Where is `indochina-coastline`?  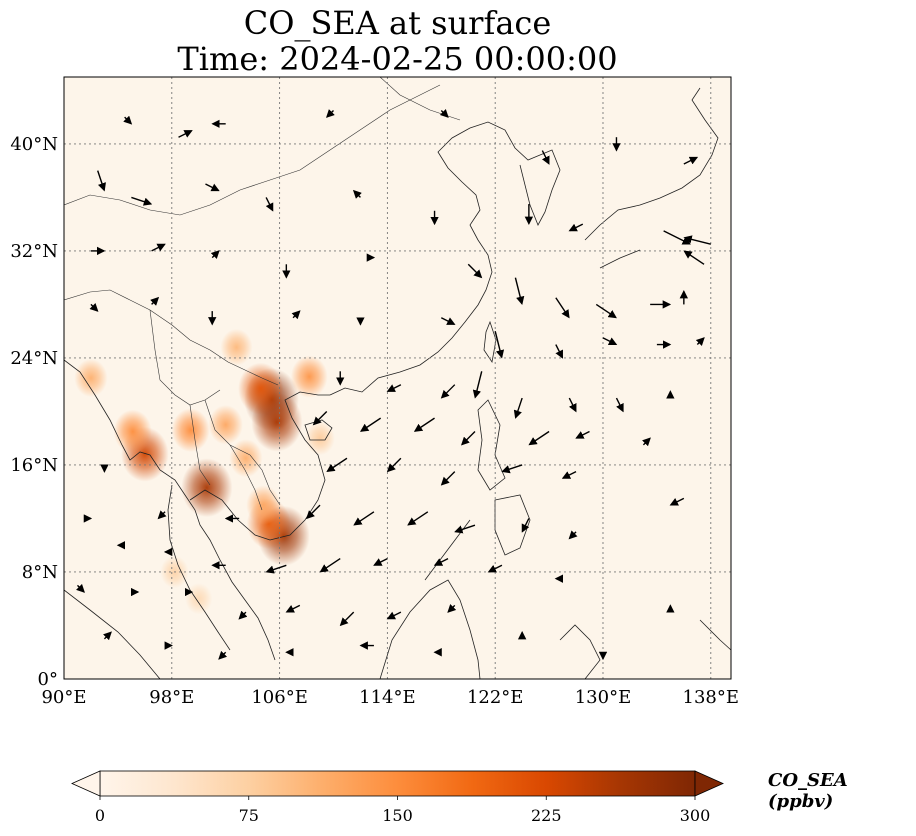 indochina-coastline is located at coordinates (197, 510).